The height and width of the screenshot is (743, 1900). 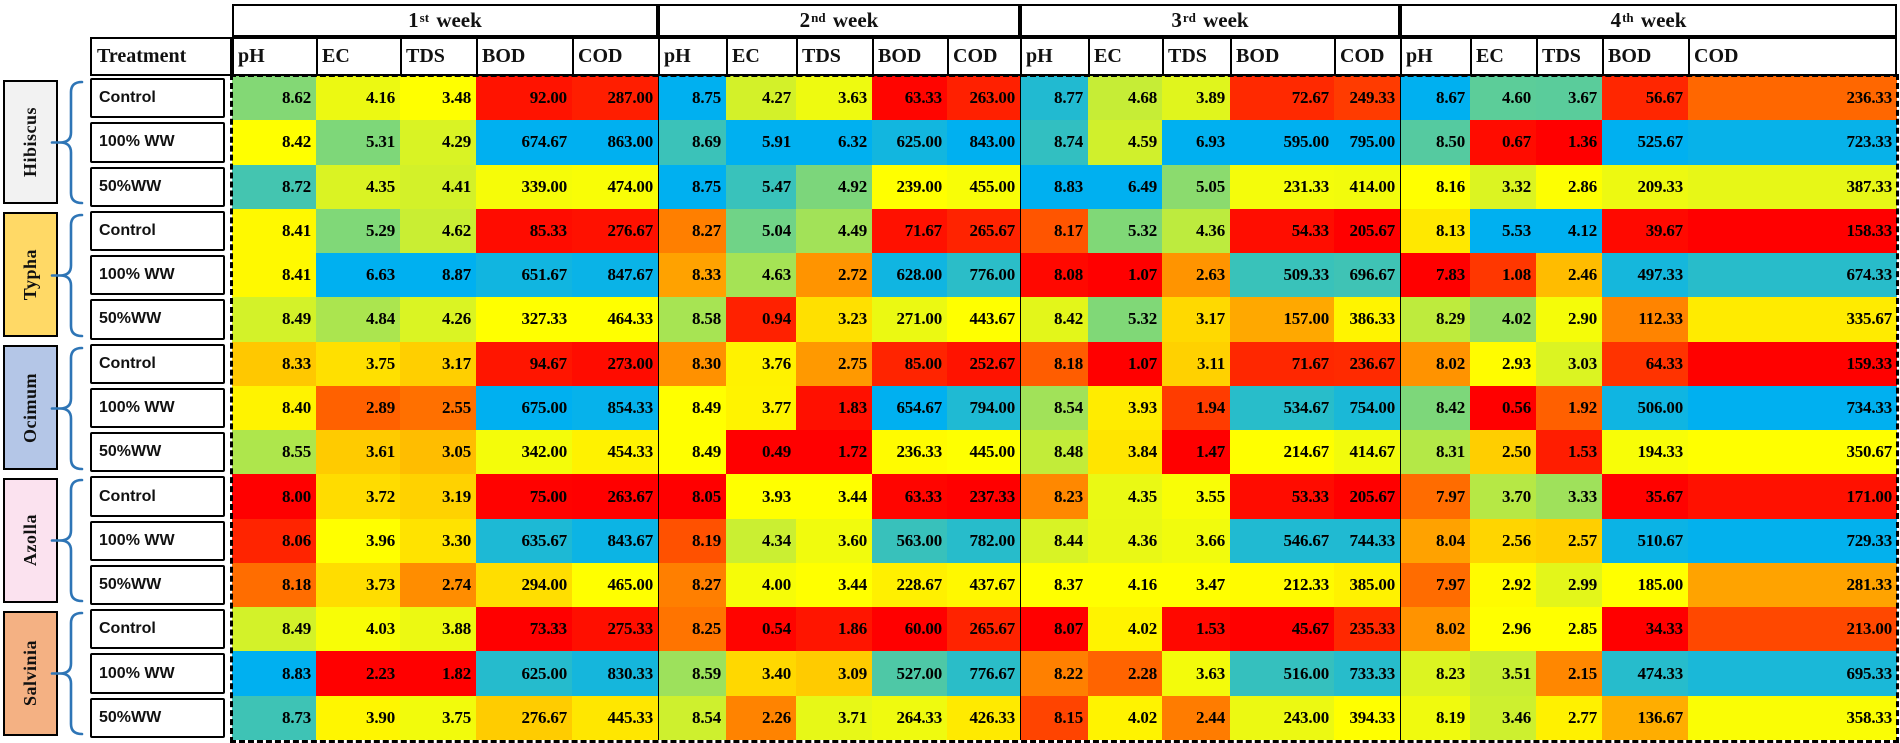 I want to click on data-cell: 159.33, so click(x=1792, y=363).